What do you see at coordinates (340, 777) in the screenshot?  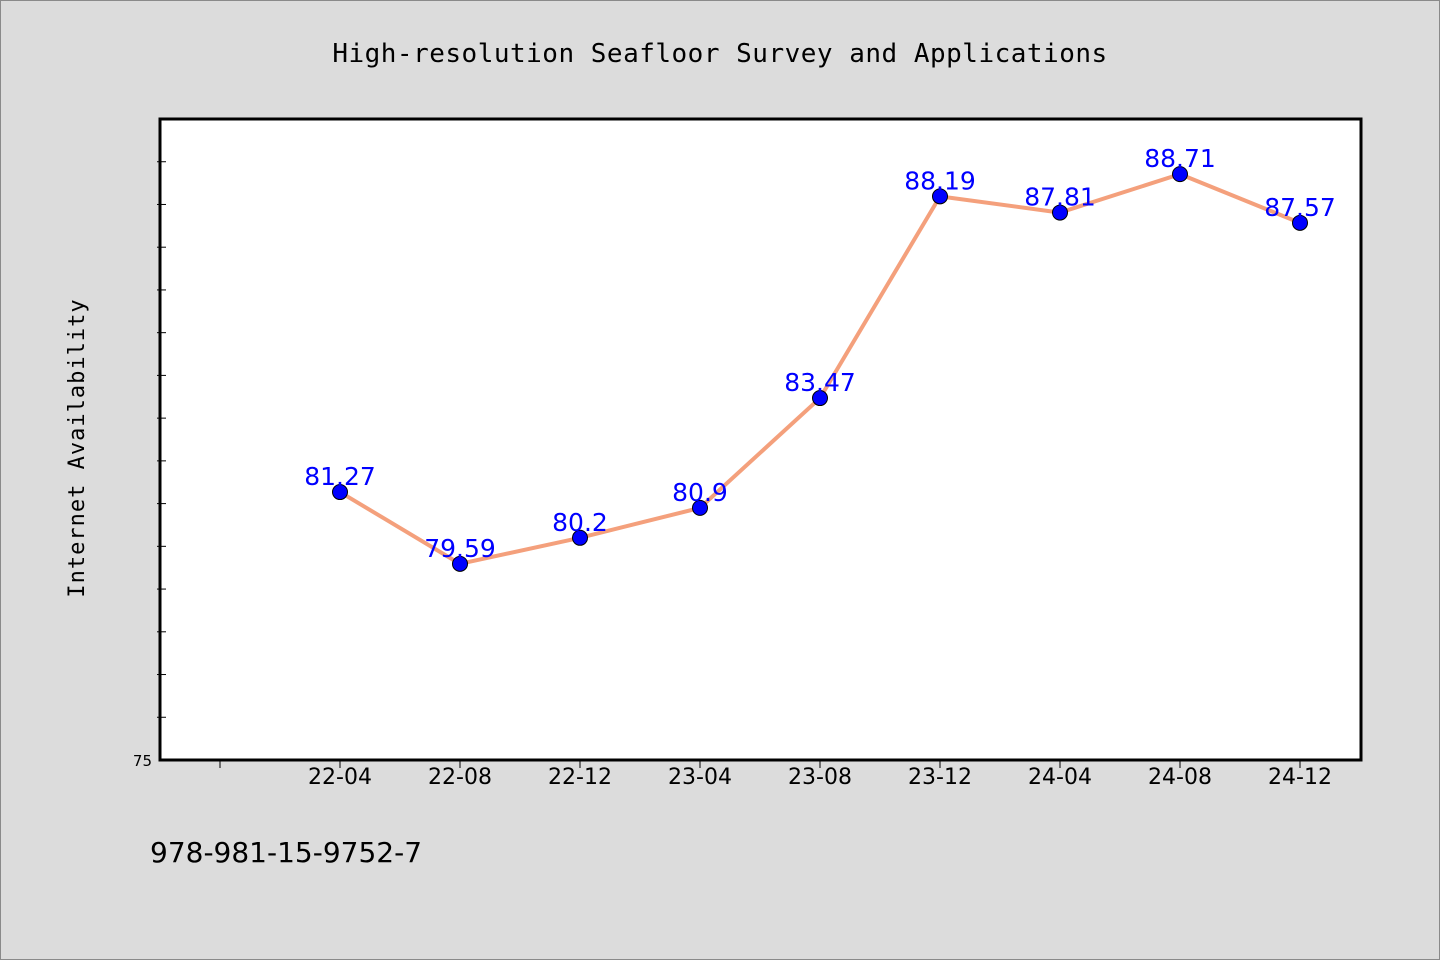 I see `x-tick-label: 22-04` at bounding box center [340, 777].